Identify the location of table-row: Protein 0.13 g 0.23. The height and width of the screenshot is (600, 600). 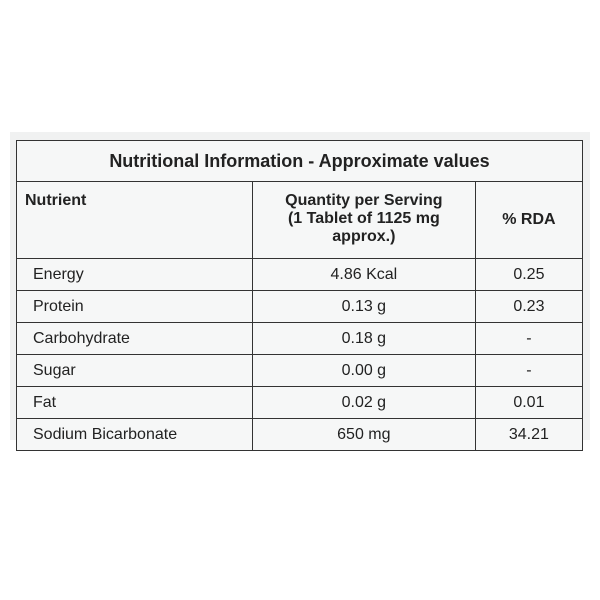
(300, 306).